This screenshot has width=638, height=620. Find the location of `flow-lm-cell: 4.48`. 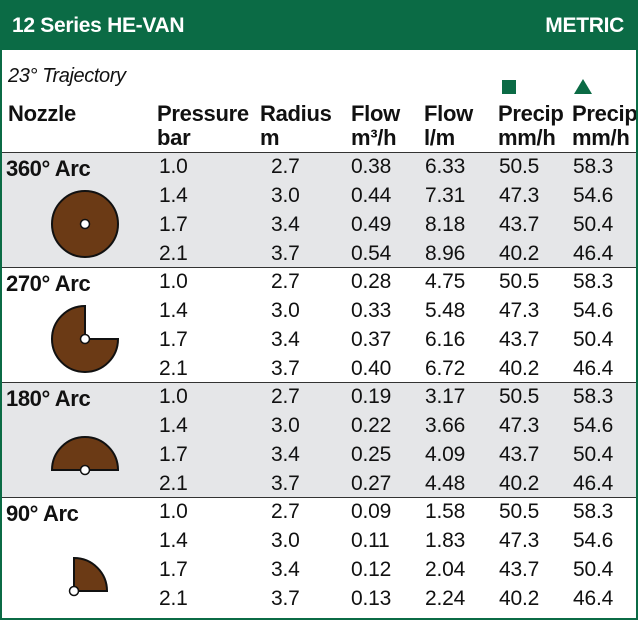

flow-lm-cell: 4.48 is located at coordinates (445, 483).